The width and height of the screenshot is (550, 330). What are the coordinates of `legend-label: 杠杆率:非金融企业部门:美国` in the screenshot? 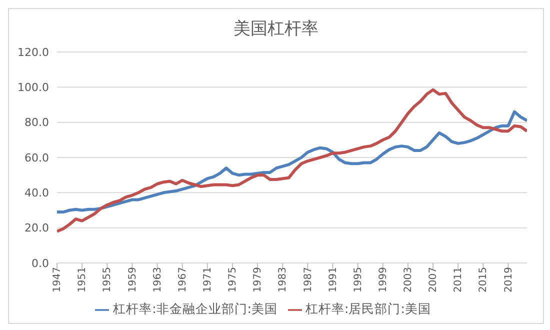 It's located at (195, 308).